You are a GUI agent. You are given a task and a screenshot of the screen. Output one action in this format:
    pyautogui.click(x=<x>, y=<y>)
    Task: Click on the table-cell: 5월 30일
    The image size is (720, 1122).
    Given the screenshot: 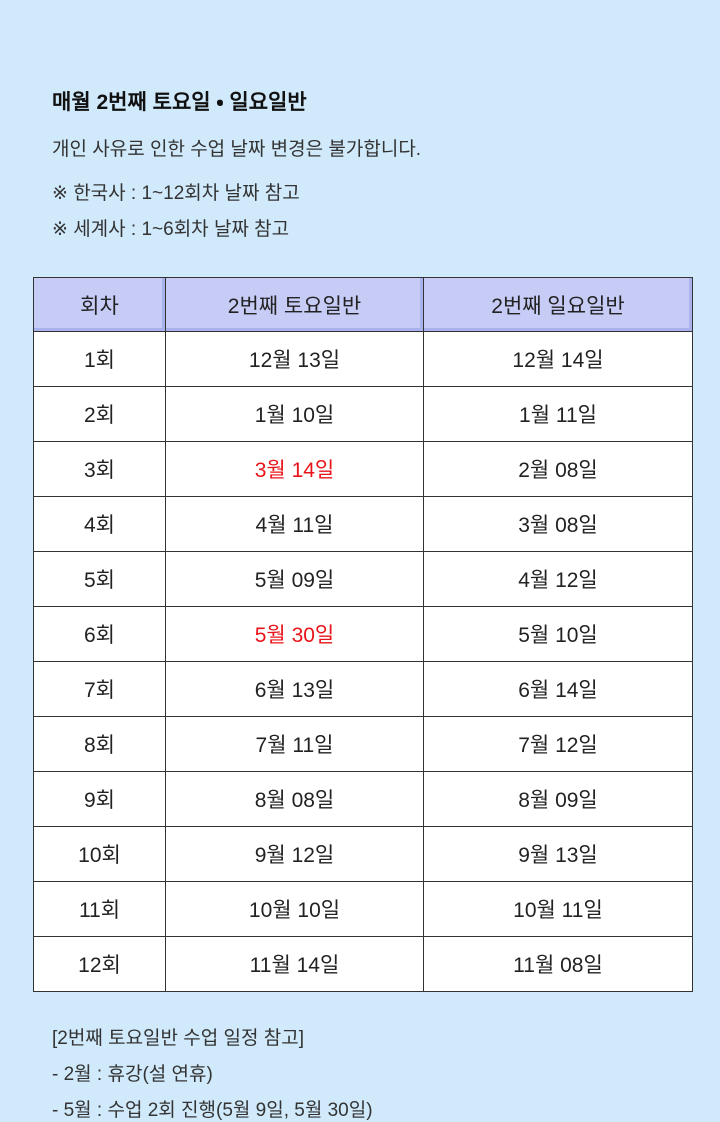 What is the action you would take?
    pyautogui.click(x=294, y=634)
    